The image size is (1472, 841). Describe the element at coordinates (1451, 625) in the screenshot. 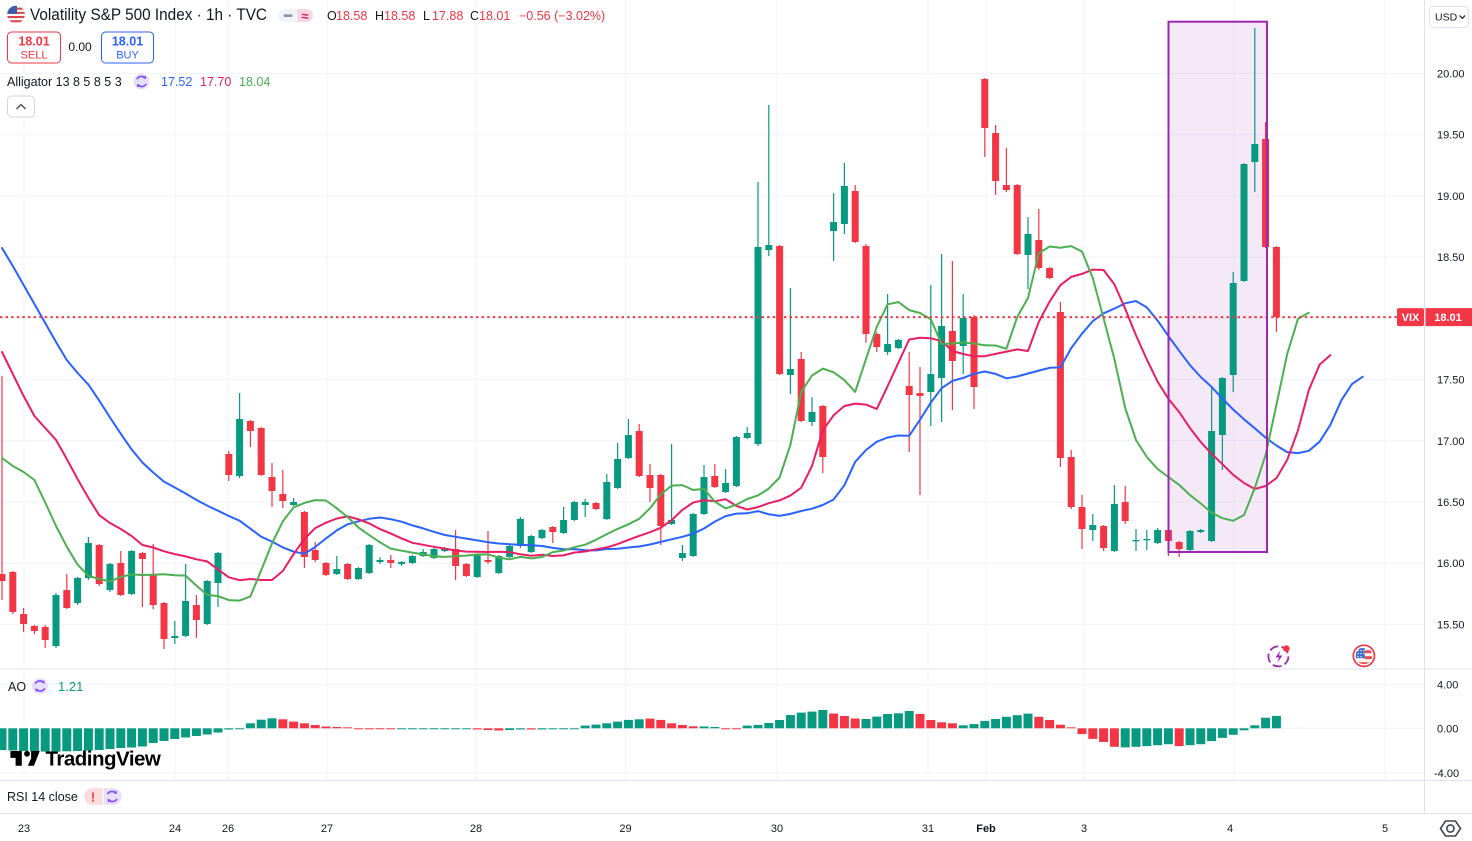

I see `svg-text: 15.50` at that location.